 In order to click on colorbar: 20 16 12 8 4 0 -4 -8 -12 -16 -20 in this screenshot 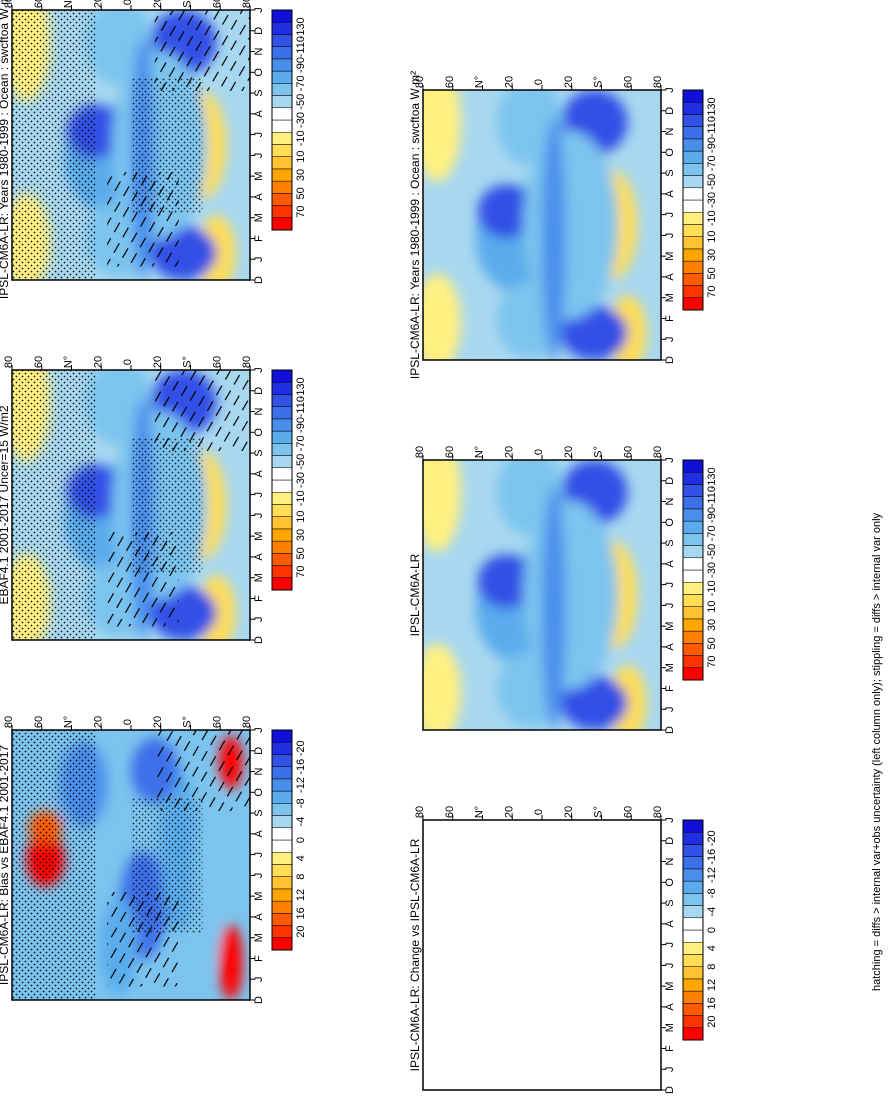, I will do `click(289, 840)`.